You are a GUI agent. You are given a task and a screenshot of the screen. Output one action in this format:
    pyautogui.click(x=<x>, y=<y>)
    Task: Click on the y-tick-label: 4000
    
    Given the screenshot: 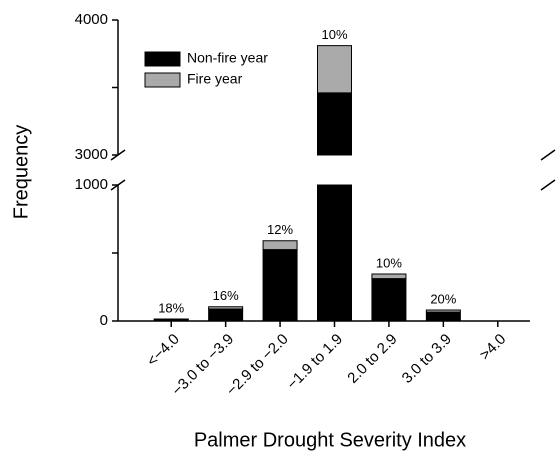 What is the action you would take?
    pyautogui.click(x=91, y=19)
    